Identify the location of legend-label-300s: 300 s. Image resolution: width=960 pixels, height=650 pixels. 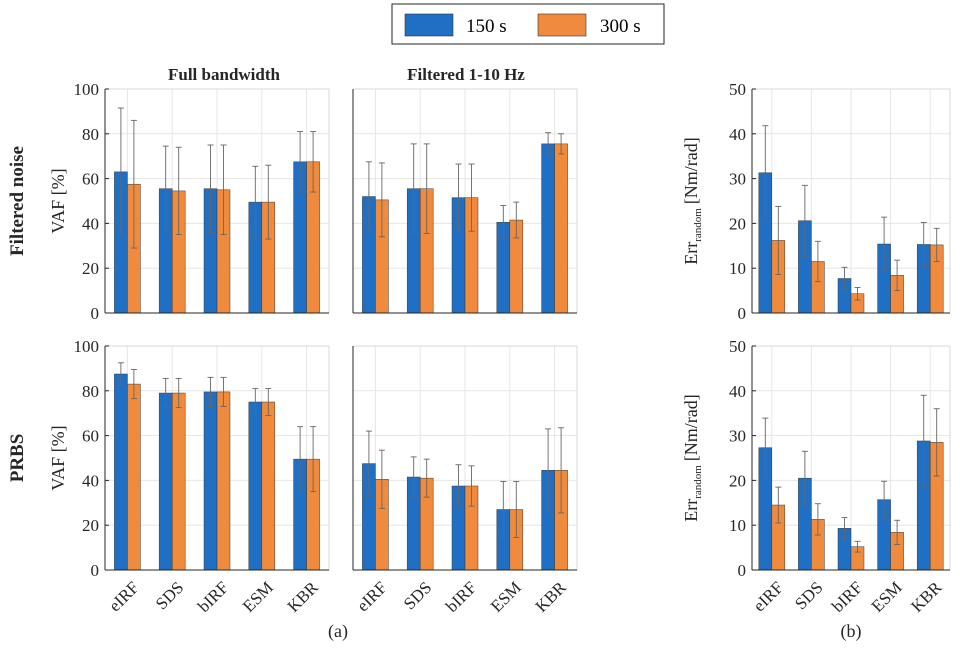
(620, 26).